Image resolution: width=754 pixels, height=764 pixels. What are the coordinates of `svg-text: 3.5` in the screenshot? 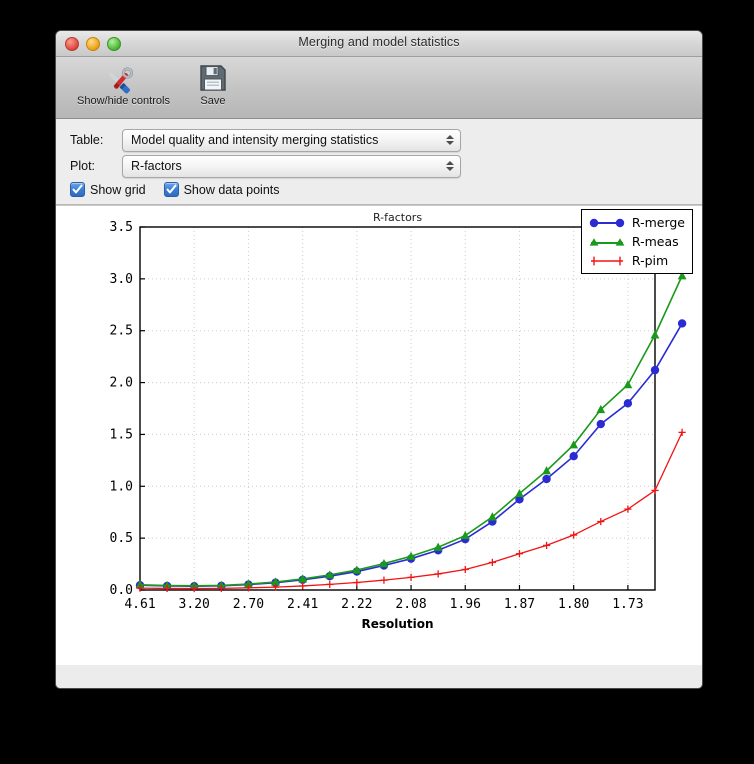 It's located at (121, 227).